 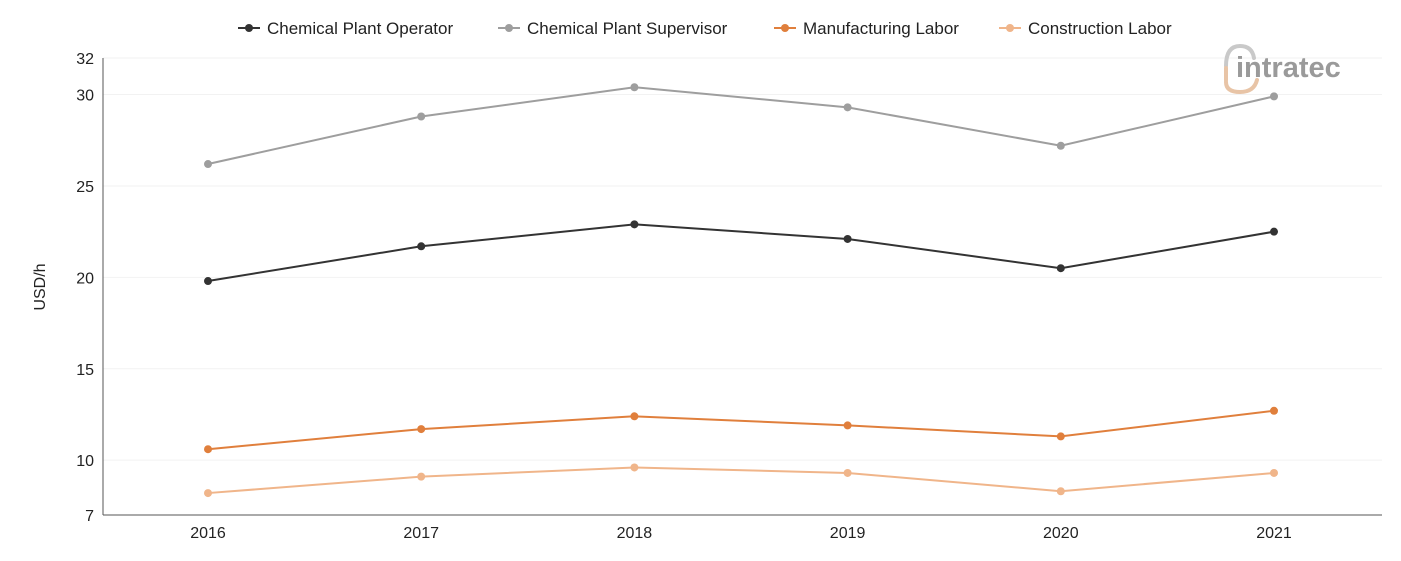 I want to click on legend-label: Manufacturing Labor, so click(x=881, y=28).